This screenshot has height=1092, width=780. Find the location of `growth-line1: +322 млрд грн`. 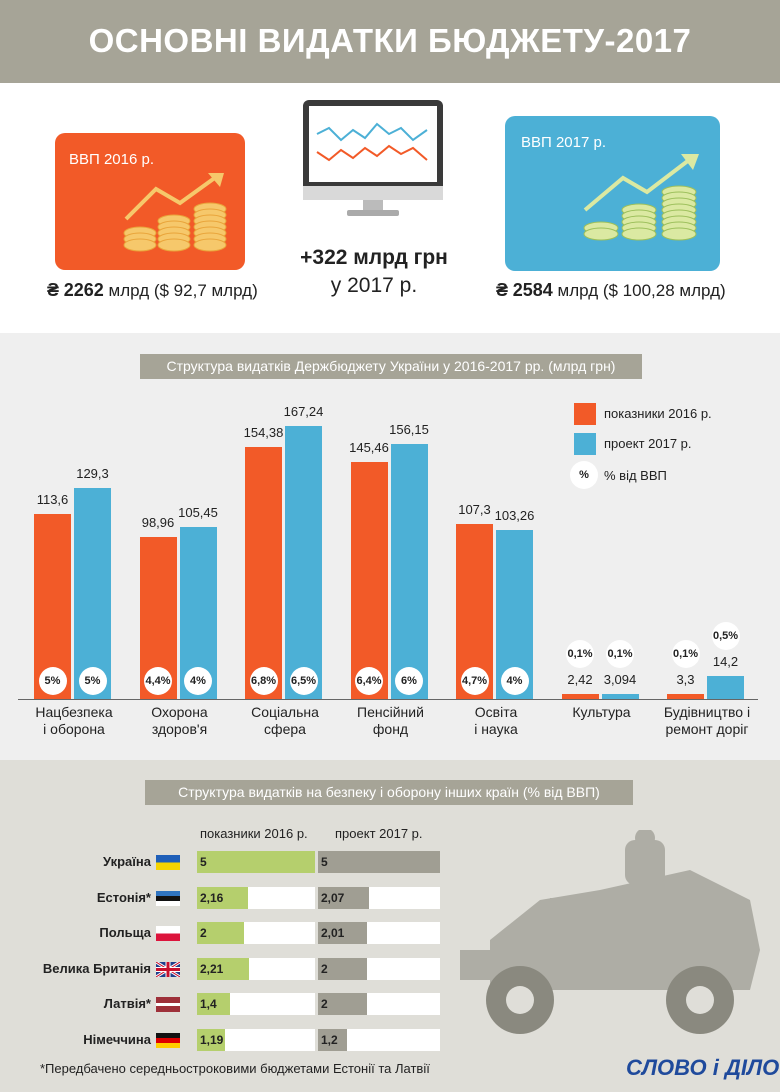

growth-line1: +322 млрд грн is located at coordinates (374, 257).